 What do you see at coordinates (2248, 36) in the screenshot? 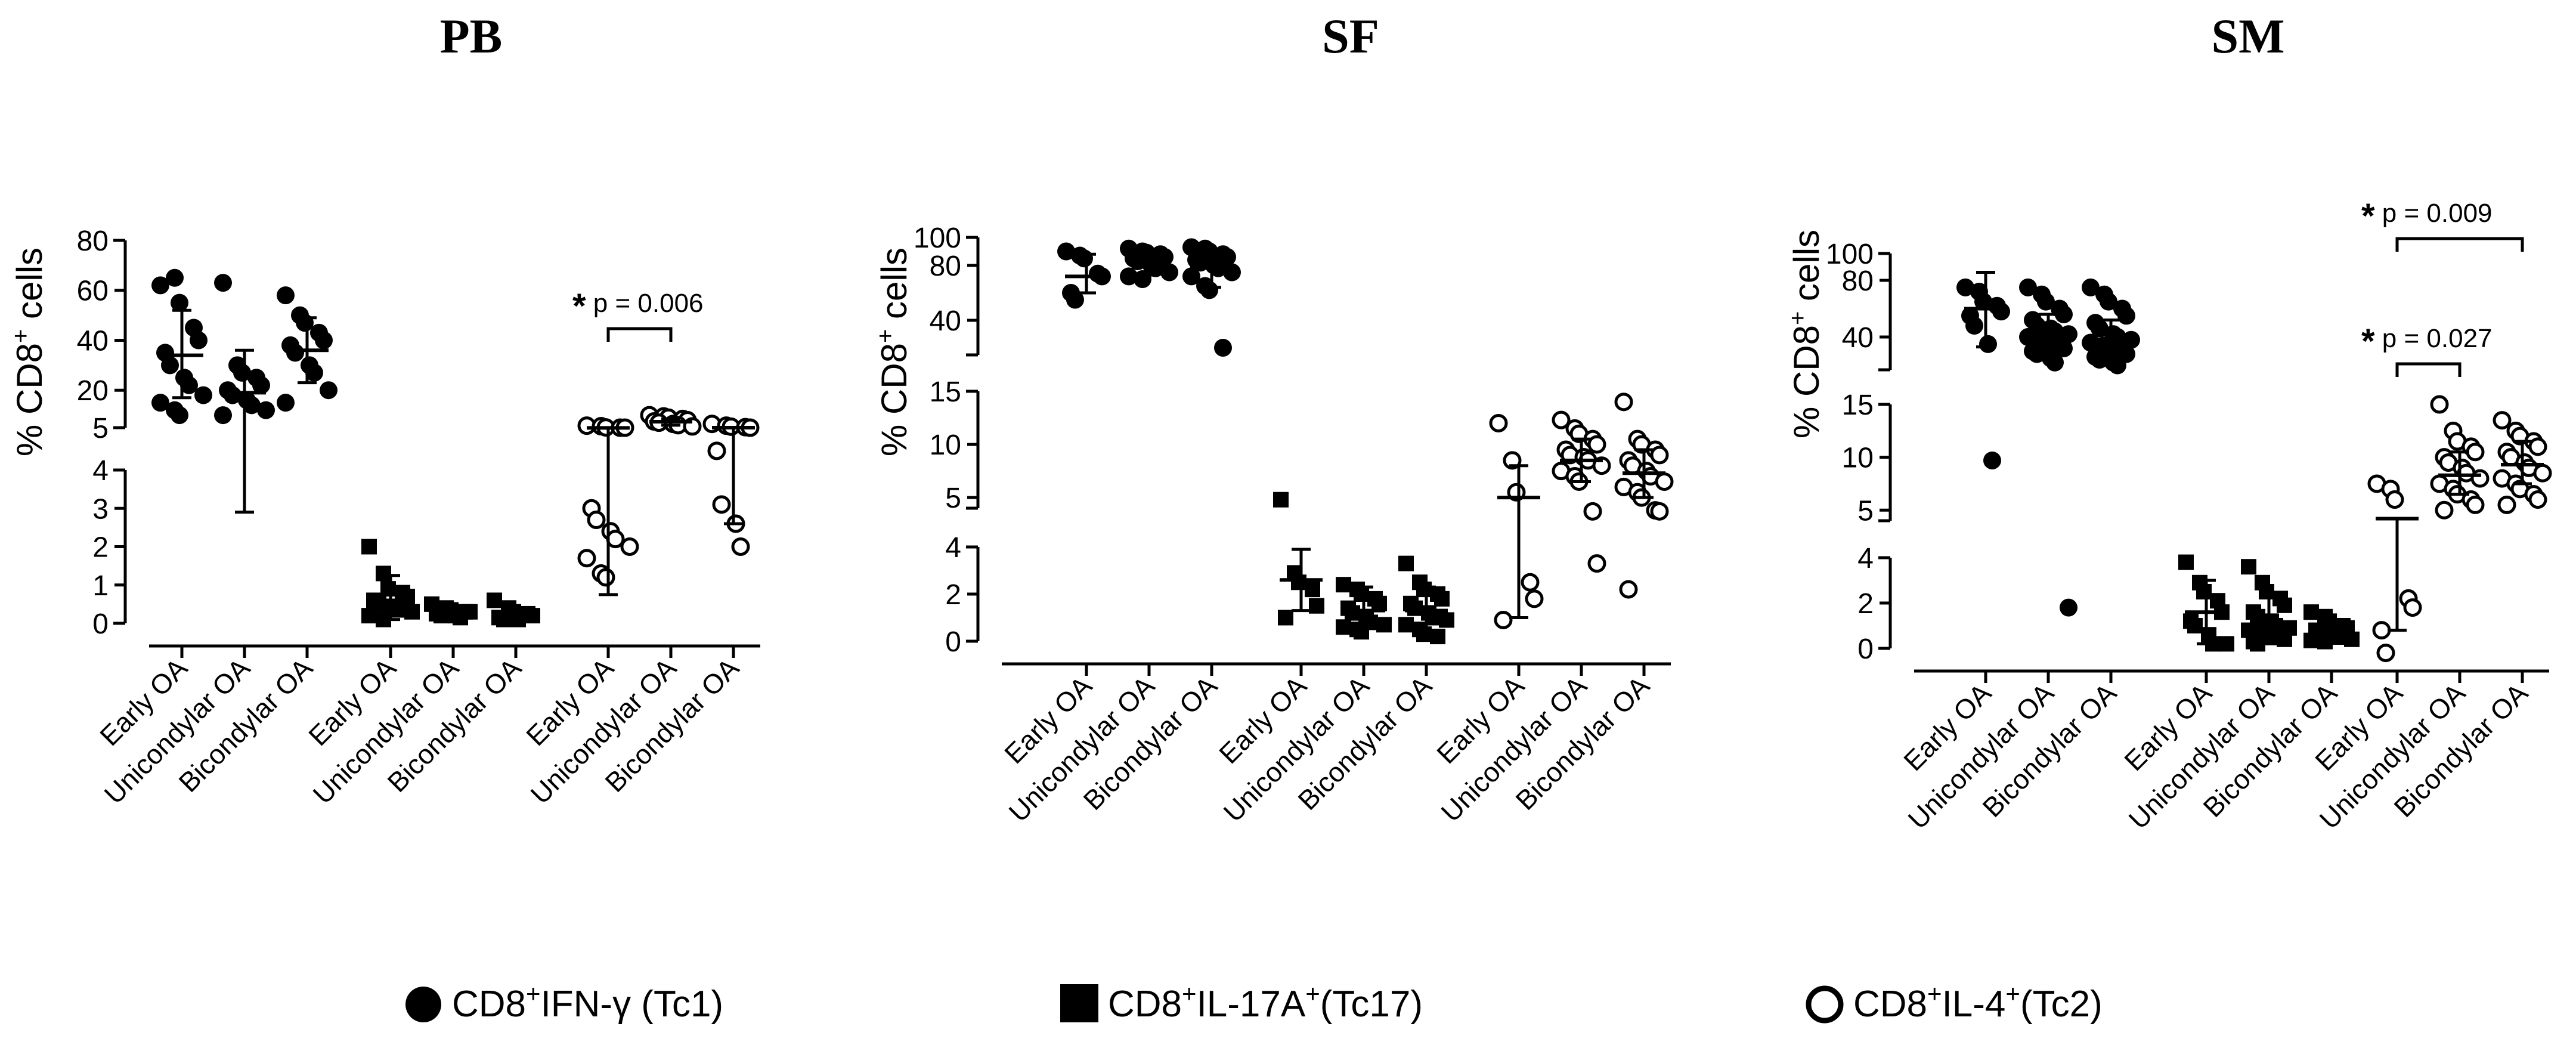
I see `panel-title: SM` at bounding box center [2248, 36].